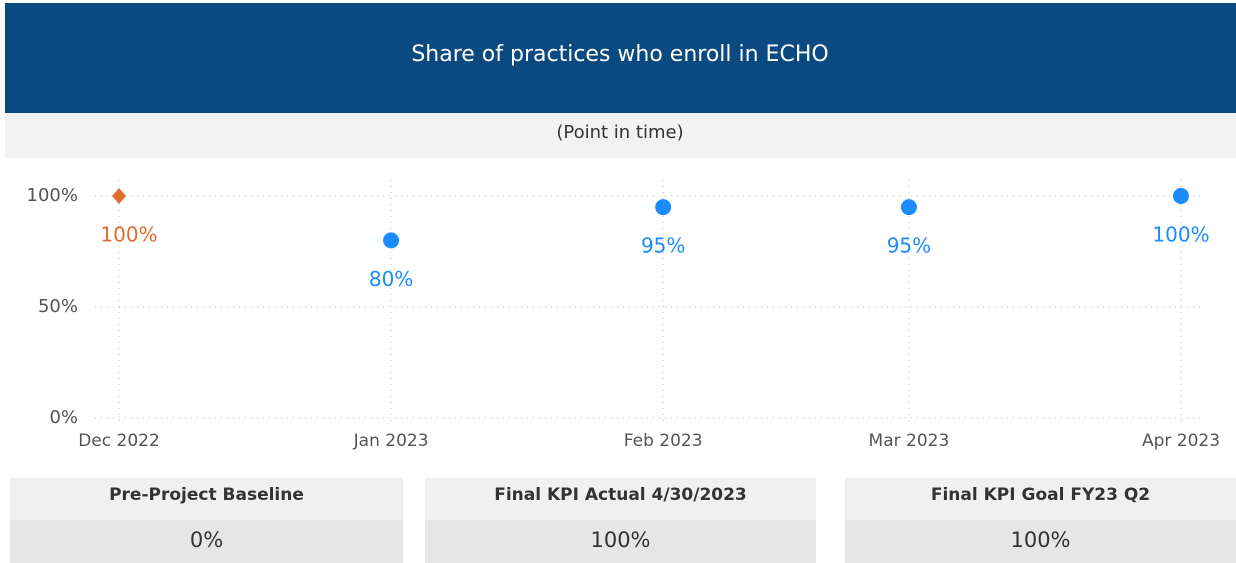  Describe the element at coordinates (1181, 441) in the screenshot. I see `x-tick-label: Apr 2023` at that location.